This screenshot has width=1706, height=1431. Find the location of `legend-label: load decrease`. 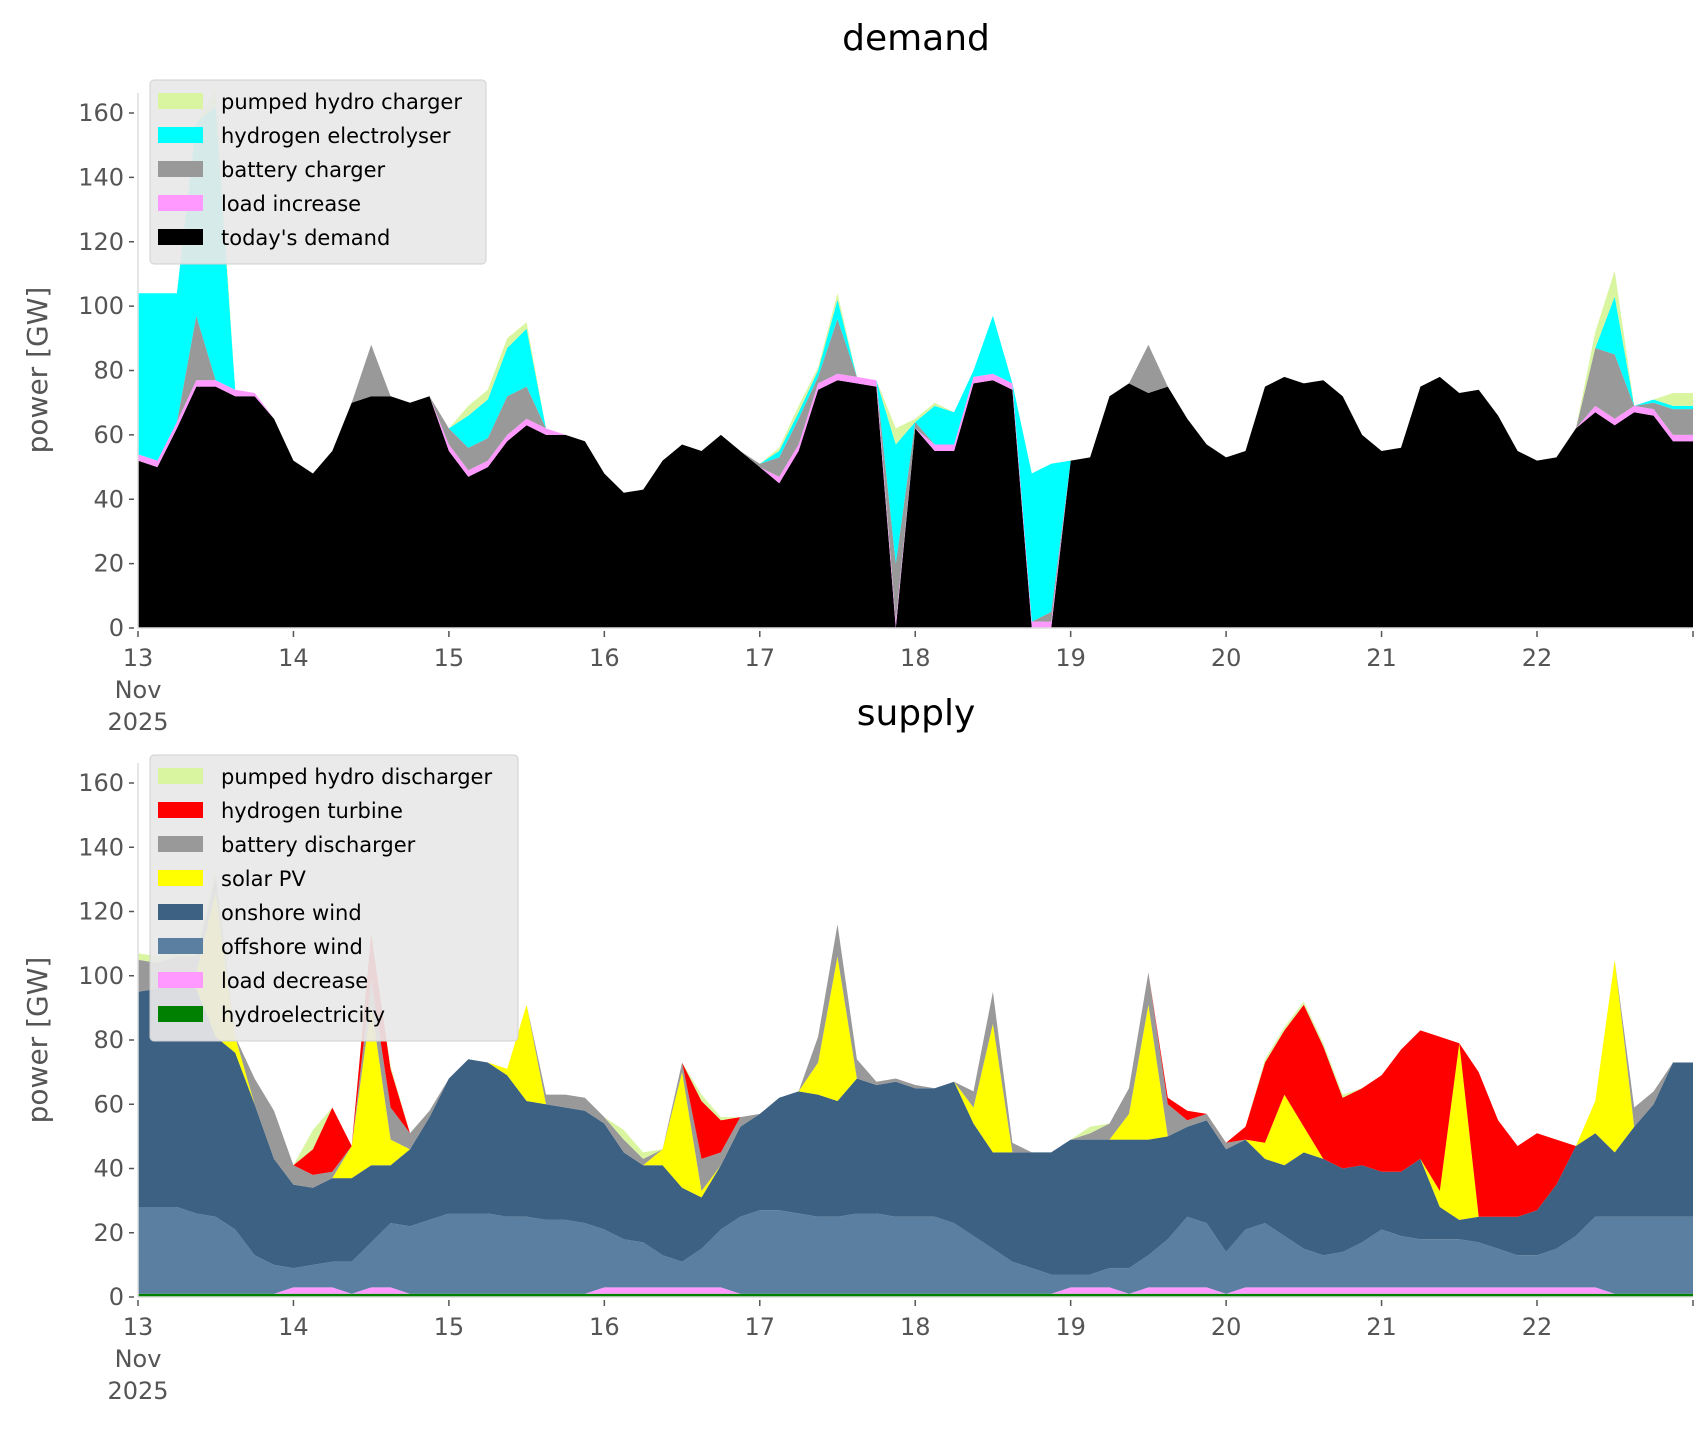

legend-label: load decrease is located at coordinates (294, 981).